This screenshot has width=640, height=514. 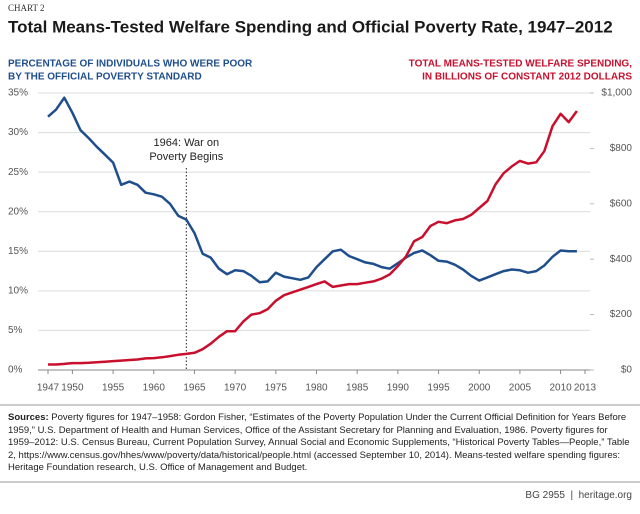 What do you see at coordinates (105, 77) in the screenshot?
I see `y-axis-label: BY THE OFFICIAL POVERTY STANDARD` at bounding box center [105, 77].